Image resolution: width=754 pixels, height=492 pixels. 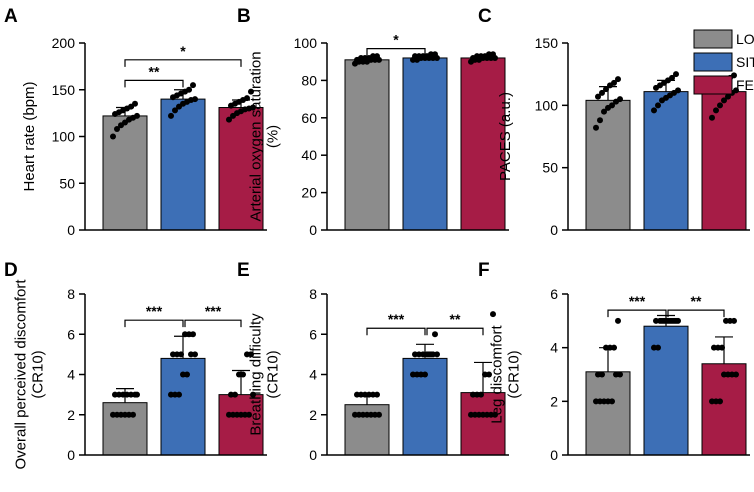 What do you see at coordinates (154, 323) in the screenshot?
I see `panel-d-sig-bracket` at bounding box center [154, 323].